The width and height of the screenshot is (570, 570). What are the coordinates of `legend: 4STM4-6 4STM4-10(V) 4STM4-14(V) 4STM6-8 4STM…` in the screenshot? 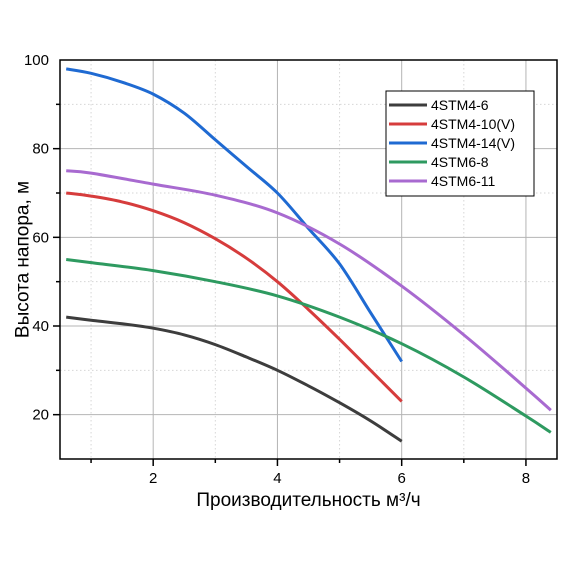 It's located at (460, 143).